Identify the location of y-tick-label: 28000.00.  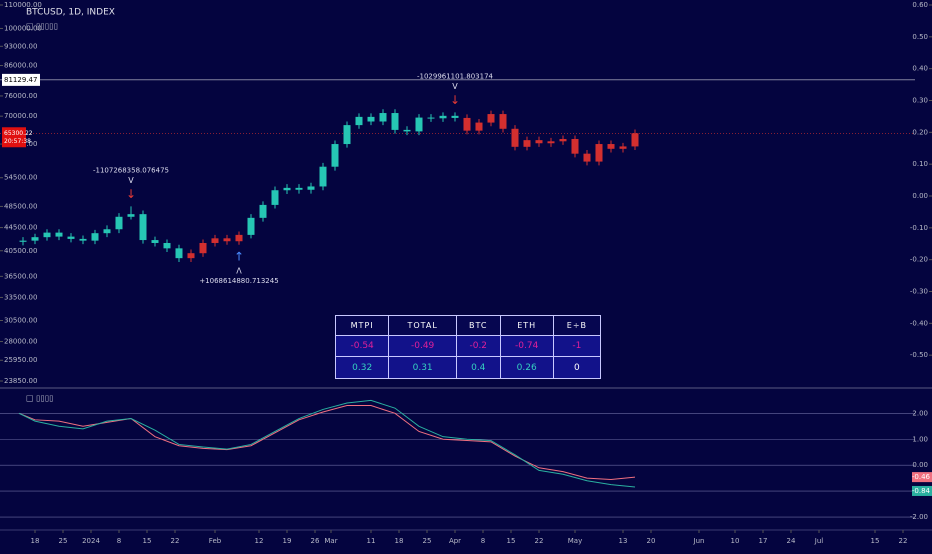
(20, 342).